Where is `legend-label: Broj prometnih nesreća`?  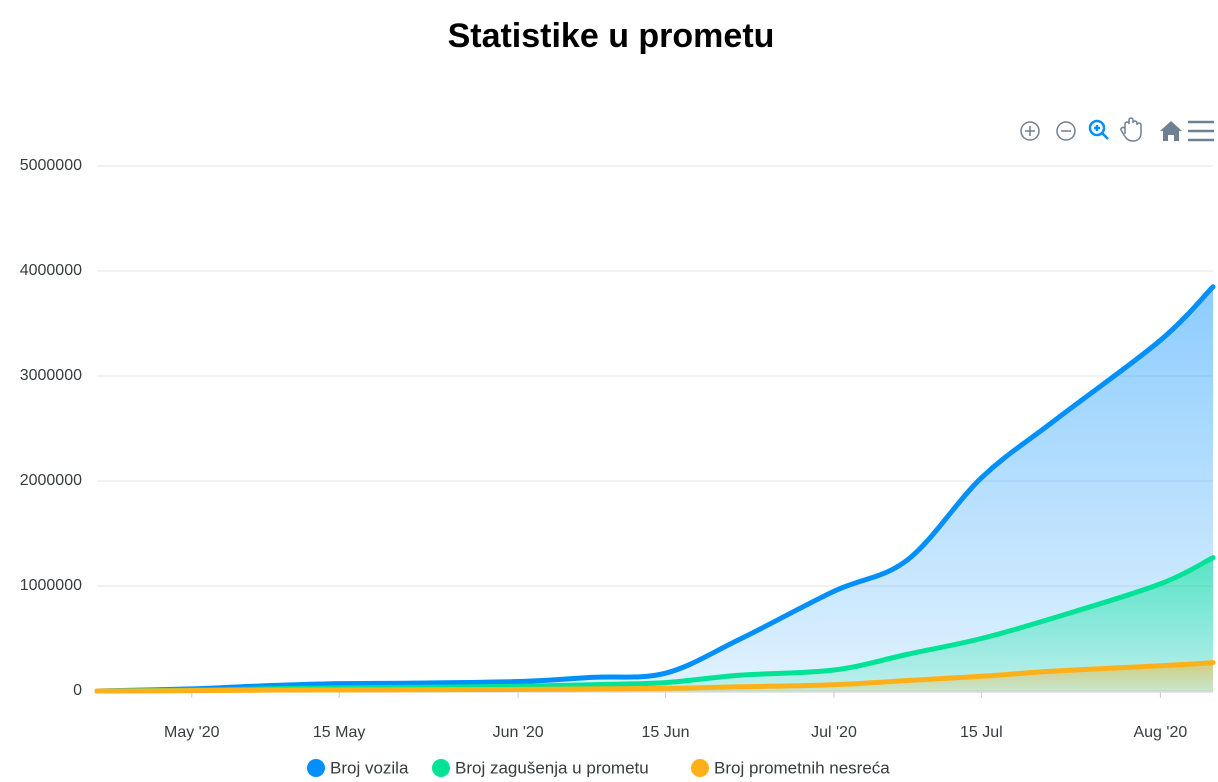
legend-label: Broj prometnih nesreća is located at coordinates (802, 767).